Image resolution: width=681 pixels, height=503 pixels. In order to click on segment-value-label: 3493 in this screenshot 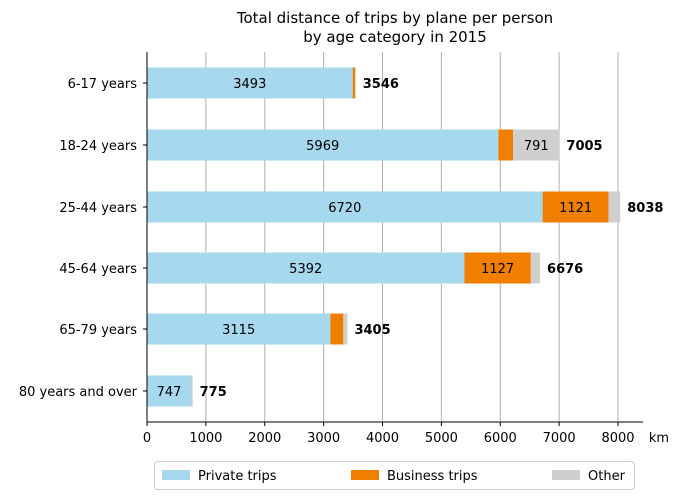, I will do `click(249, 84)`.